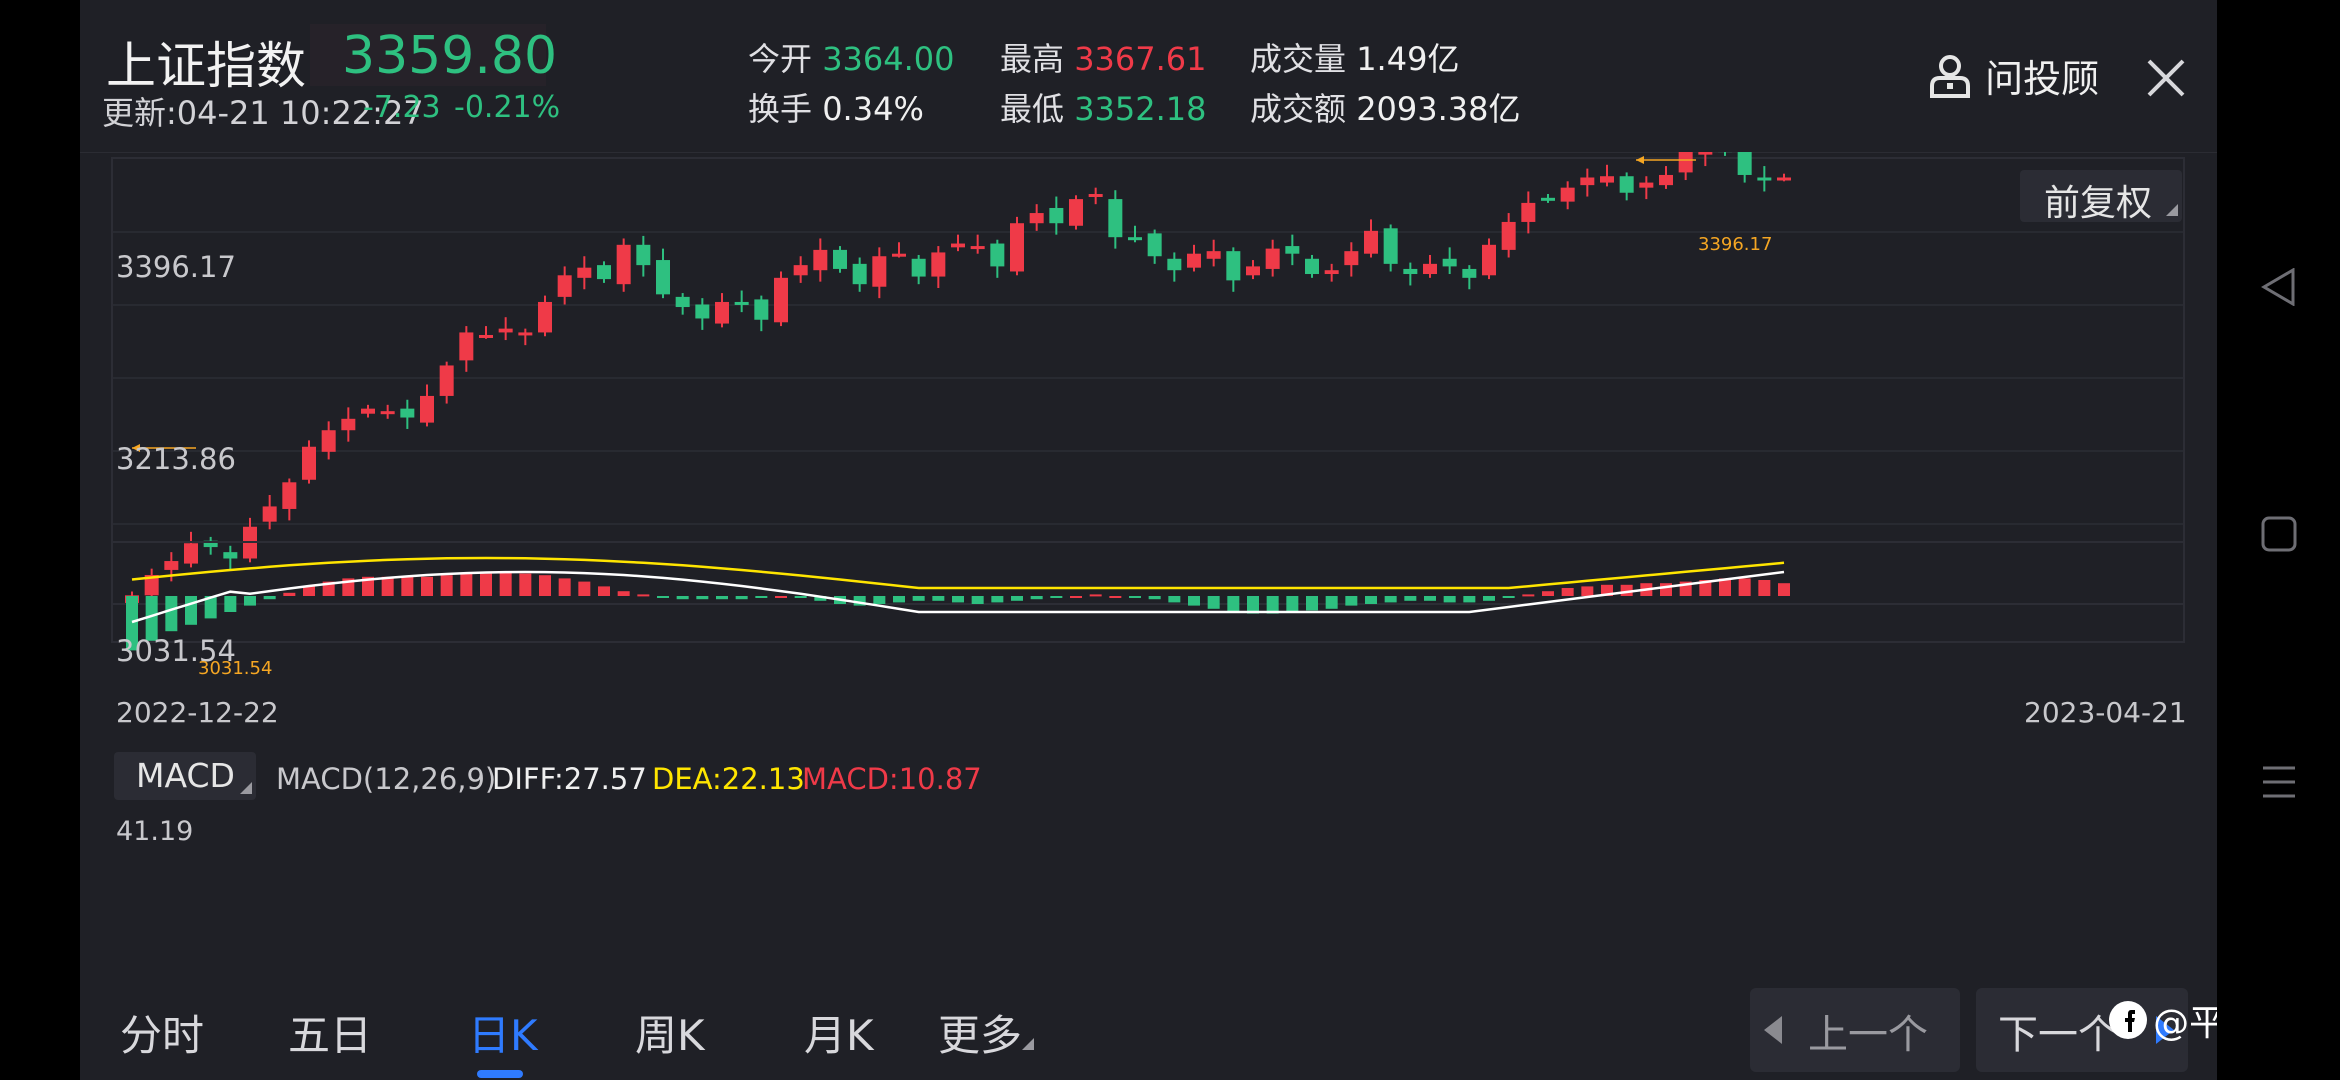 This screenshot has width=2340, height=1080. What do you see at coordinates (2279, 782) in the screenshot?
I see `menu-icon` at bounding box center [2279, 782].